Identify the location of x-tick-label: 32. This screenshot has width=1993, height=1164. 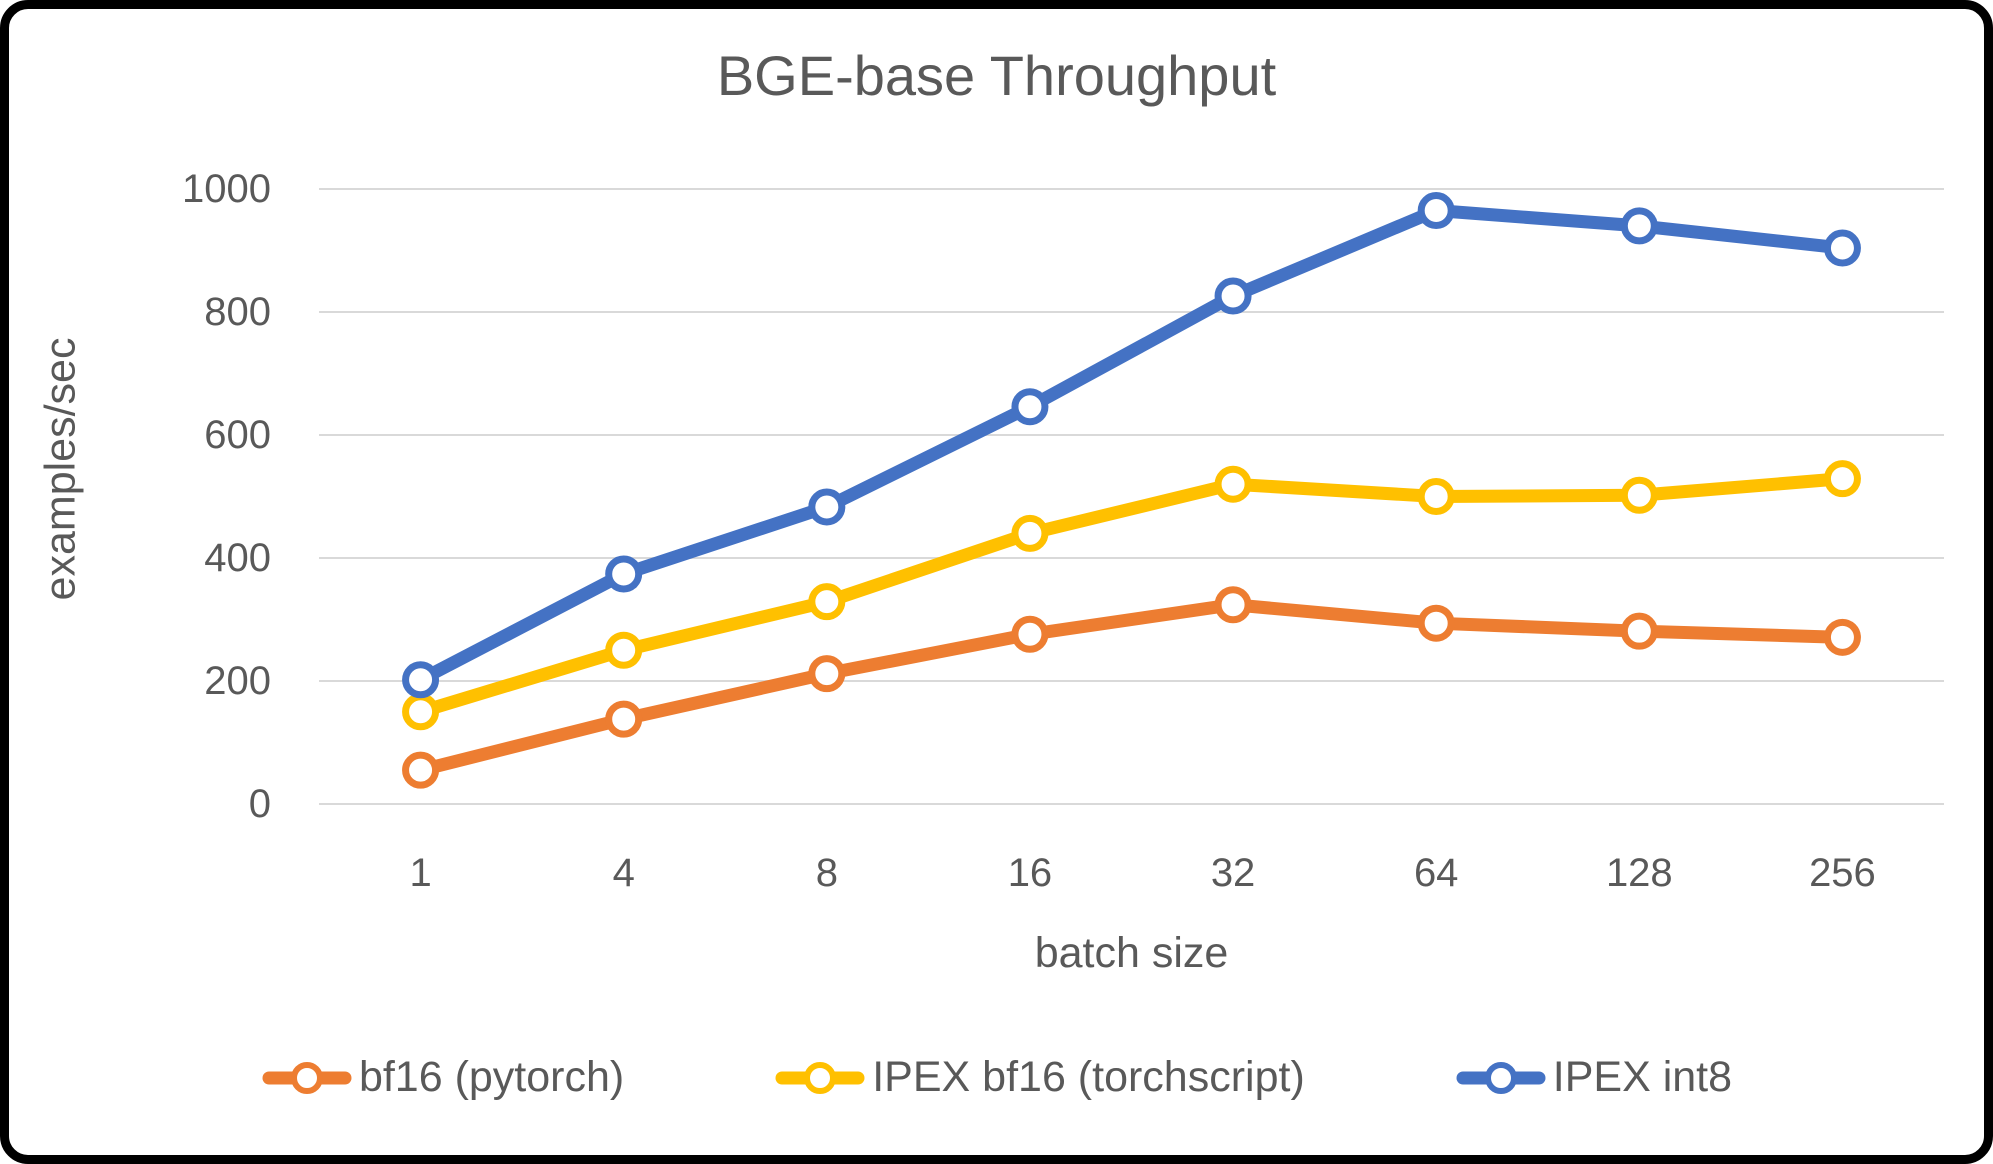
(1233, 873).